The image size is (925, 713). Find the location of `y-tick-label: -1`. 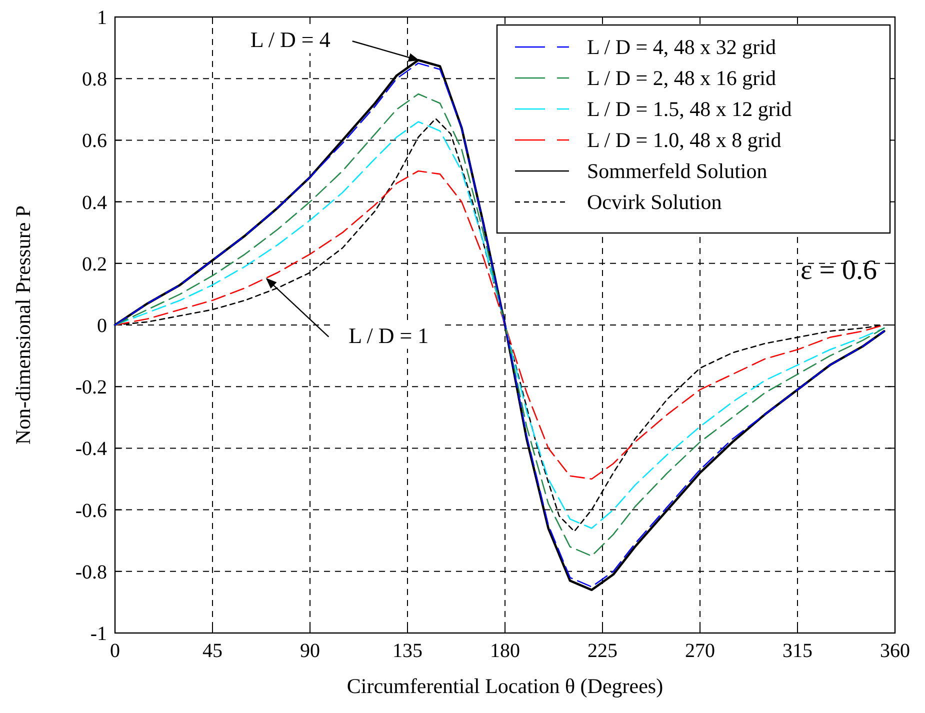

y-tick-label: -1 is located at coordinates (98, 634).